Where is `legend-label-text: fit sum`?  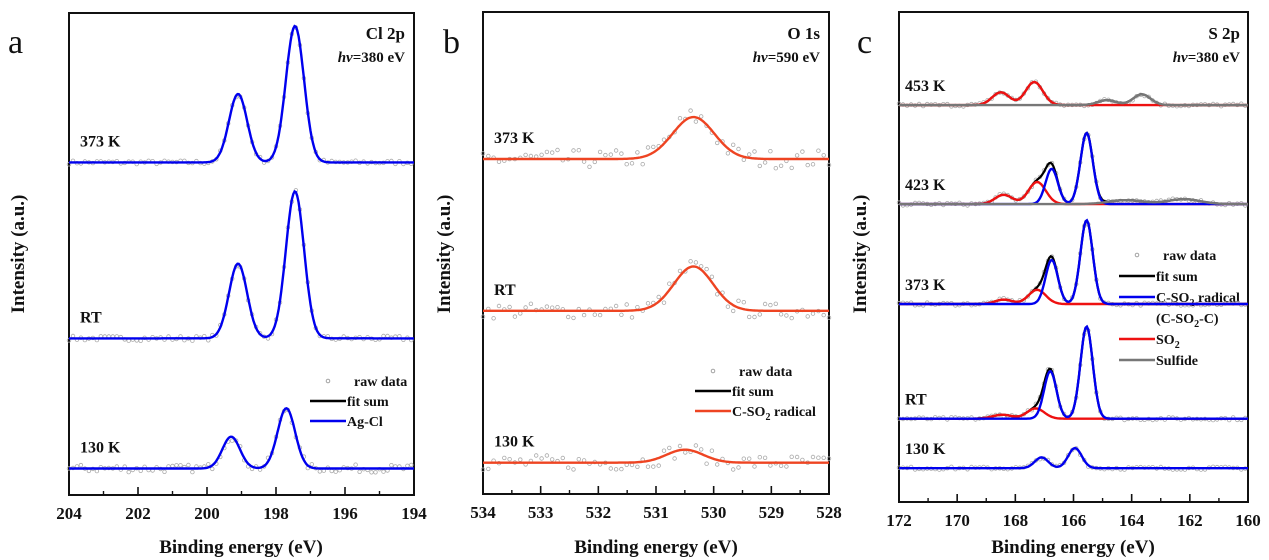 legend-label-text: fit sum is located at coordinates (368, 402).